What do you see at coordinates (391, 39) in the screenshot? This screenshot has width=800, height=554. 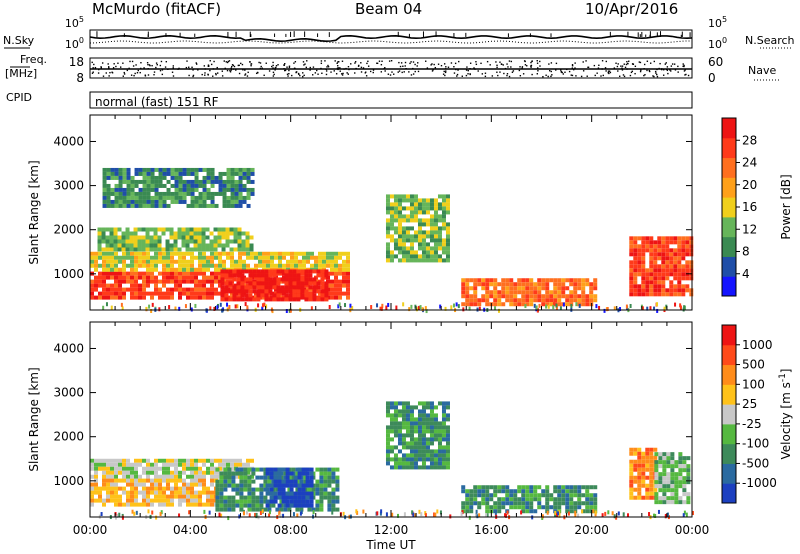 I see `noise-panel-frame` at bounding box center [391, 39].